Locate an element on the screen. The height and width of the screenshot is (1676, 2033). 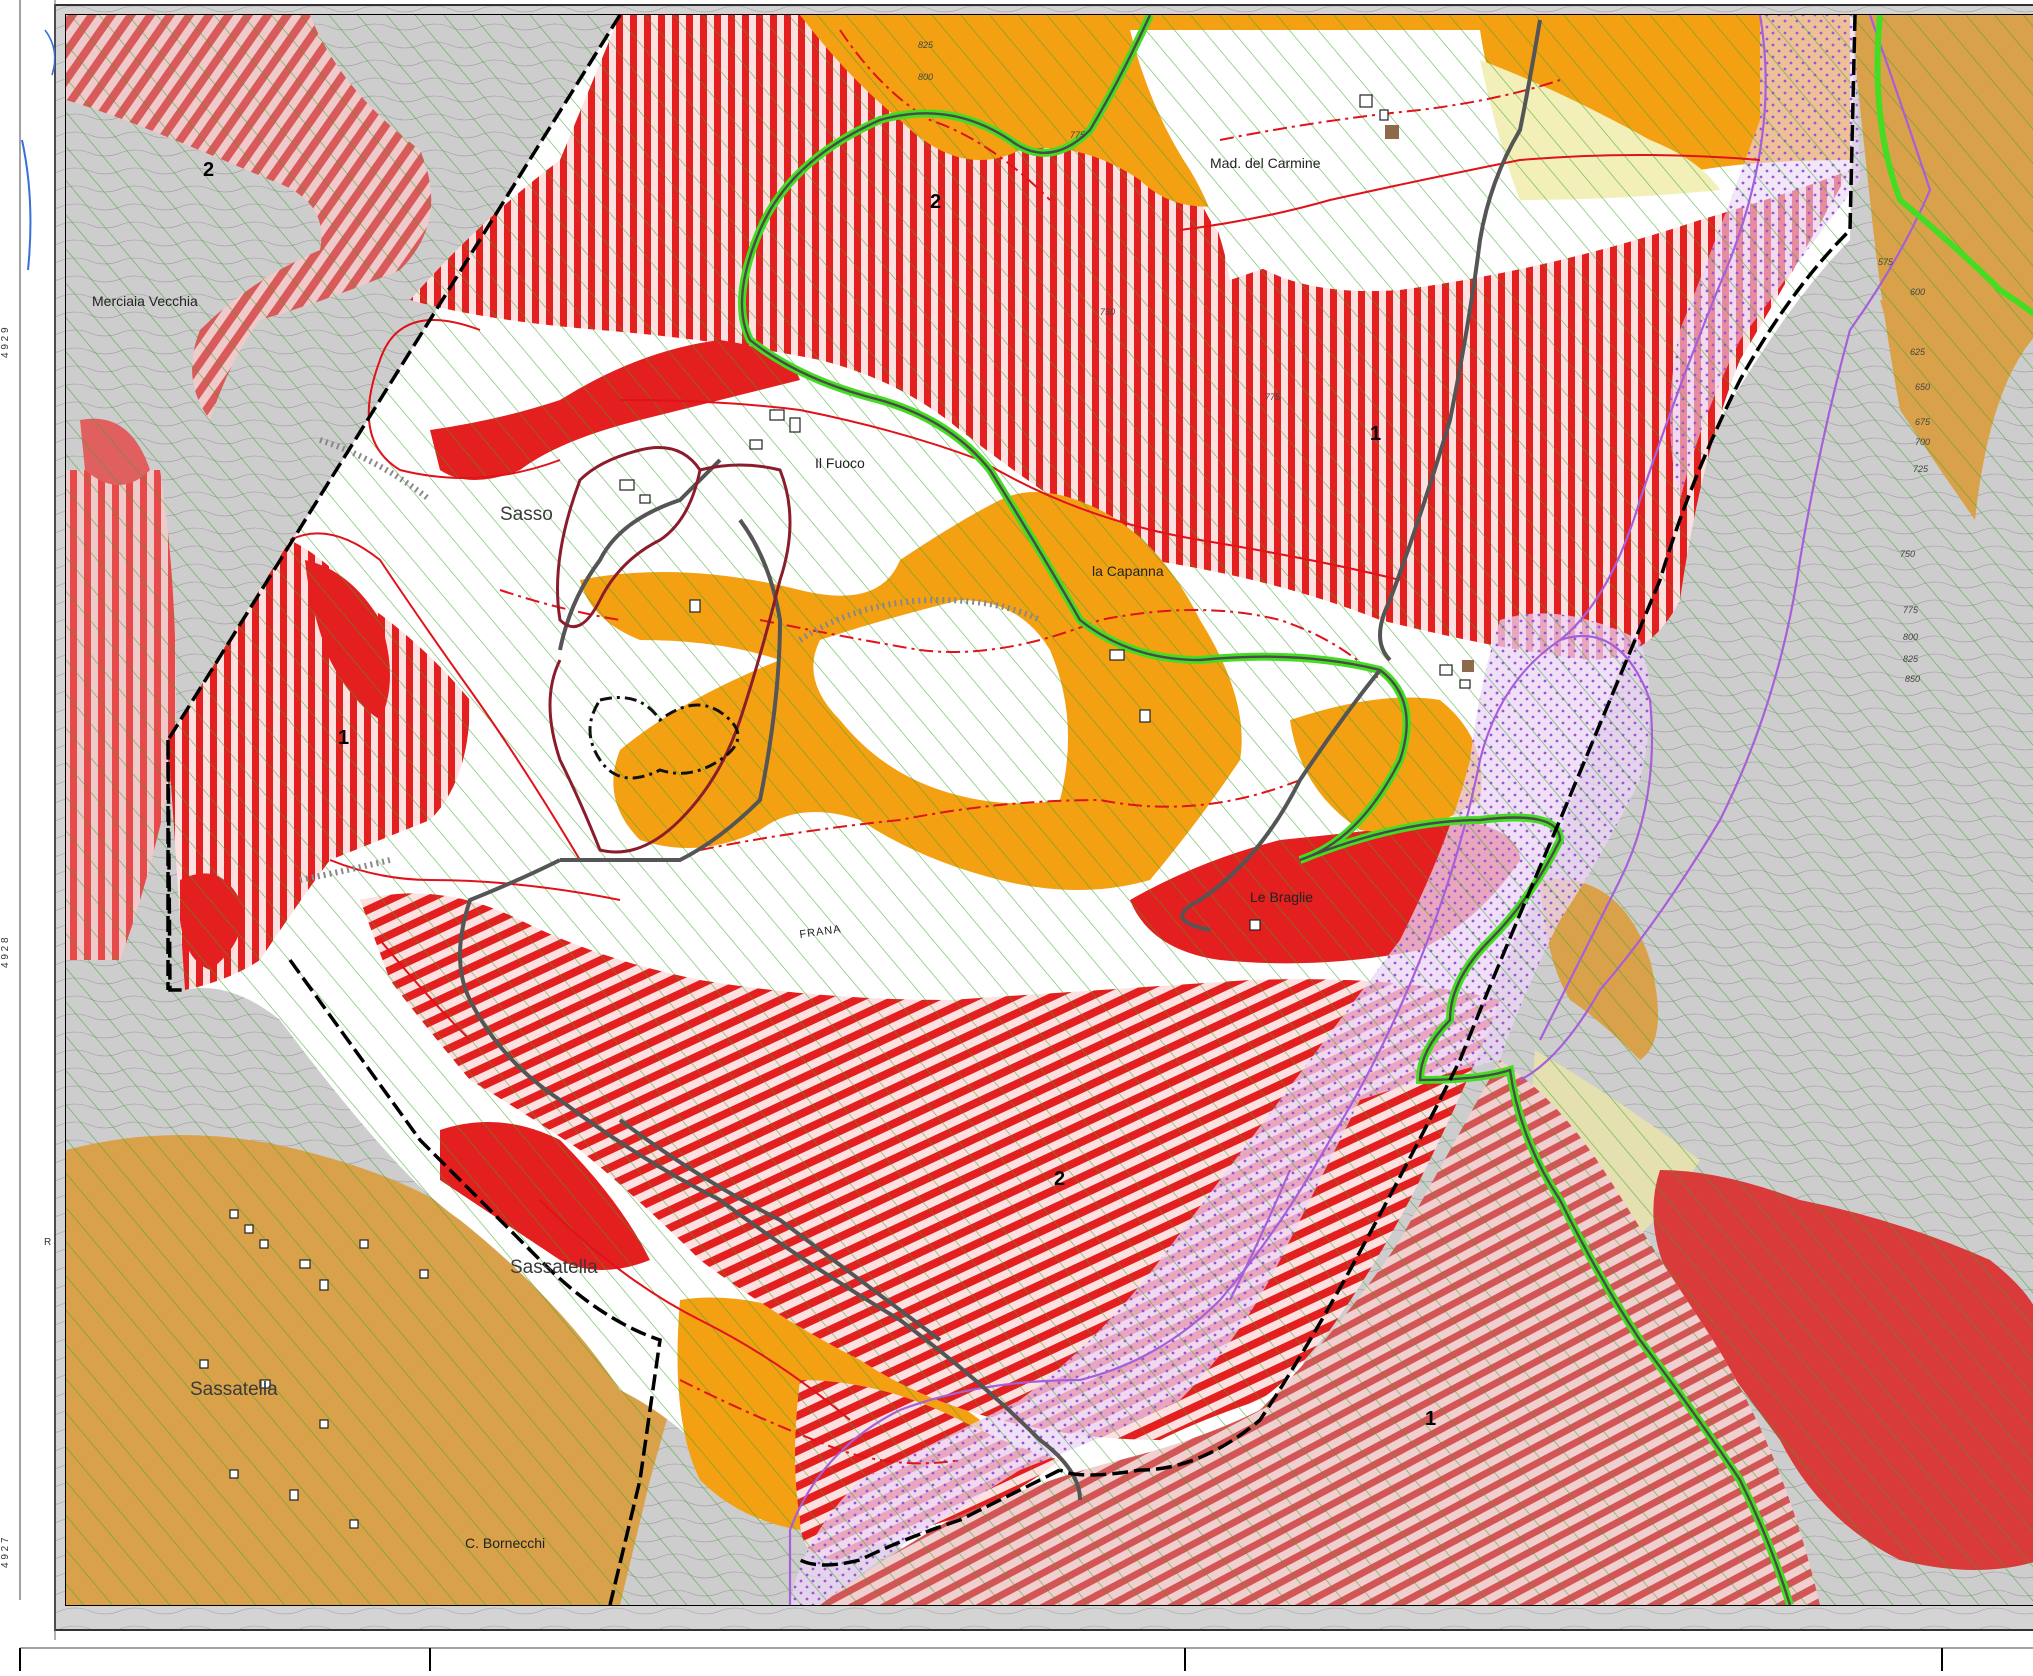
margin-label: 4 9 2 9 is located at coordinates (5, 342).